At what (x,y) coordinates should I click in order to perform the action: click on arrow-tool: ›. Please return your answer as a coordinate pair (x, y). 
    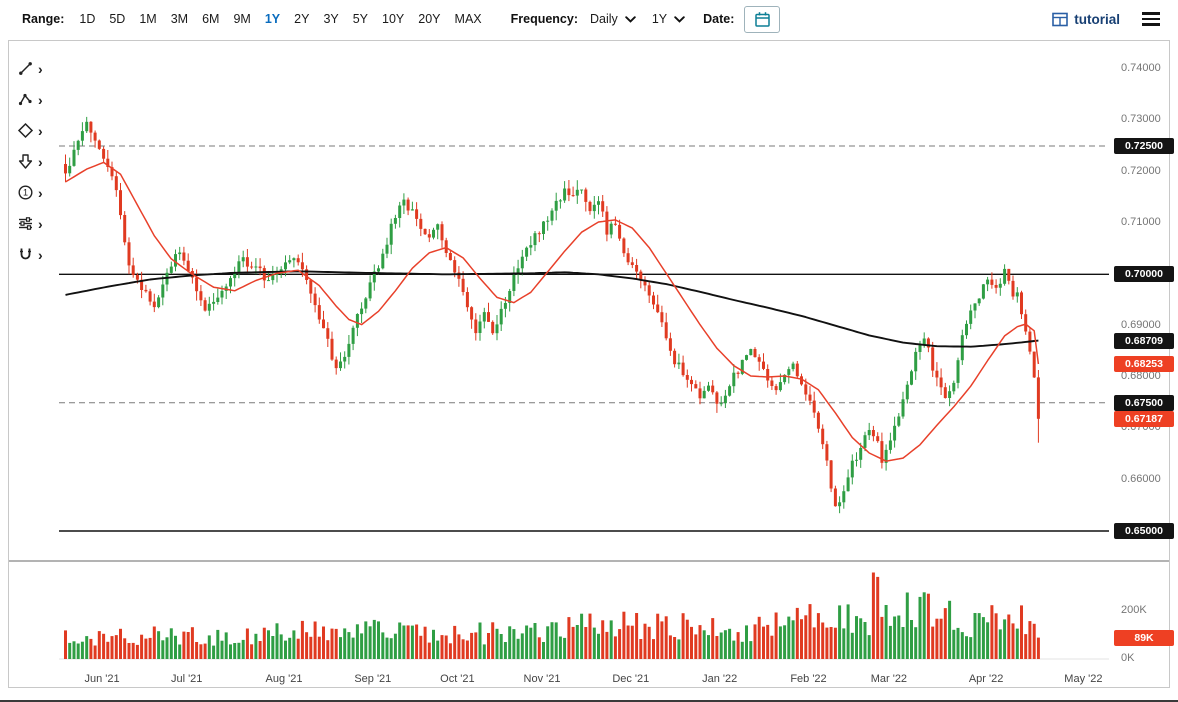
    Looking at the image, I should click on (30, 161).